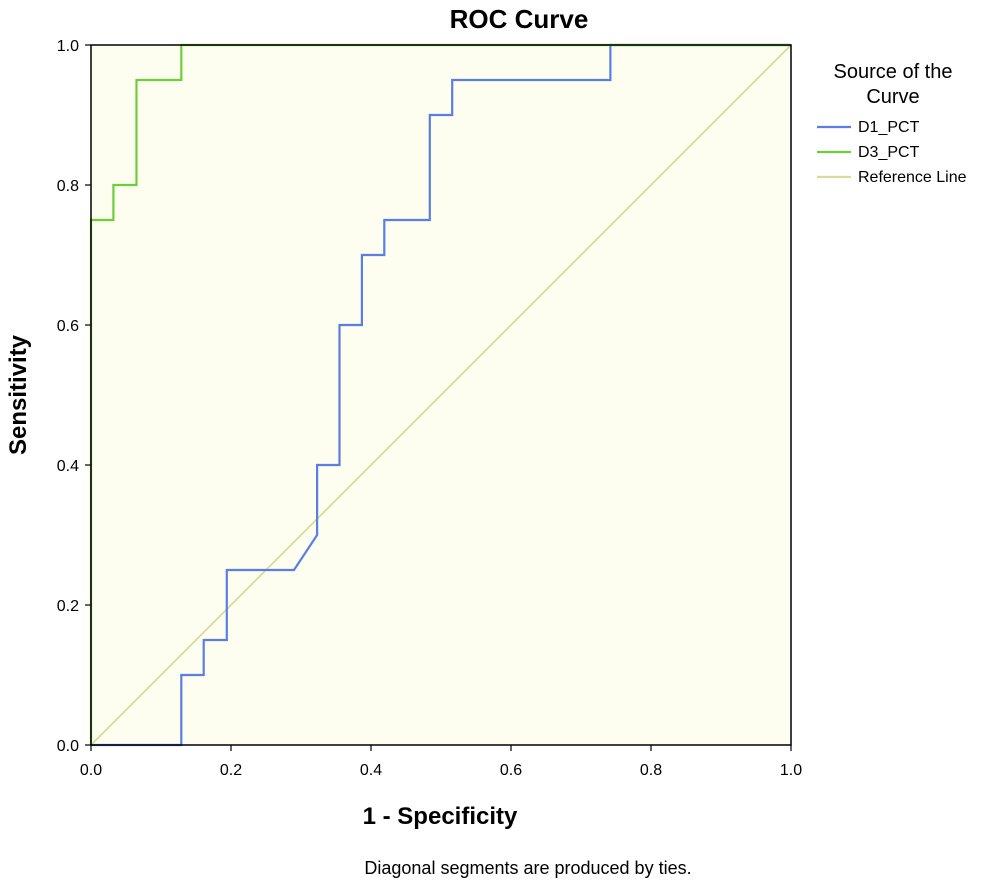 This screenshot has width=1000, height=891. What do you see at coordinates (912, 177) in the screenshot?
I see `legend-label: Reference Line` at bounding box center [912, 177].